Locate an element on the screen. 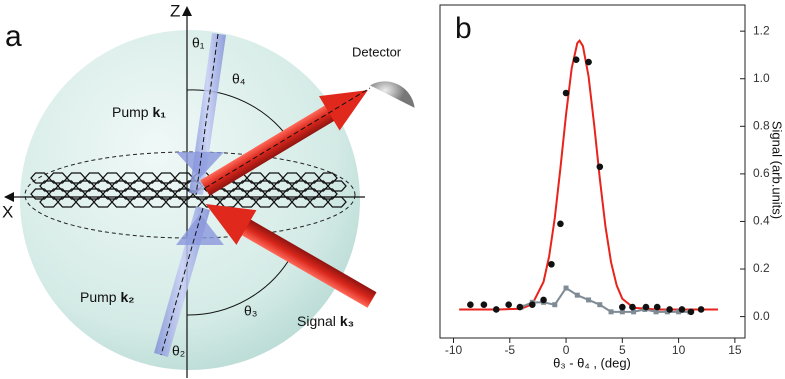 This screenshot has height=379, width=785. y-tick-label: 0.4 is located at coordinates (761, 221).